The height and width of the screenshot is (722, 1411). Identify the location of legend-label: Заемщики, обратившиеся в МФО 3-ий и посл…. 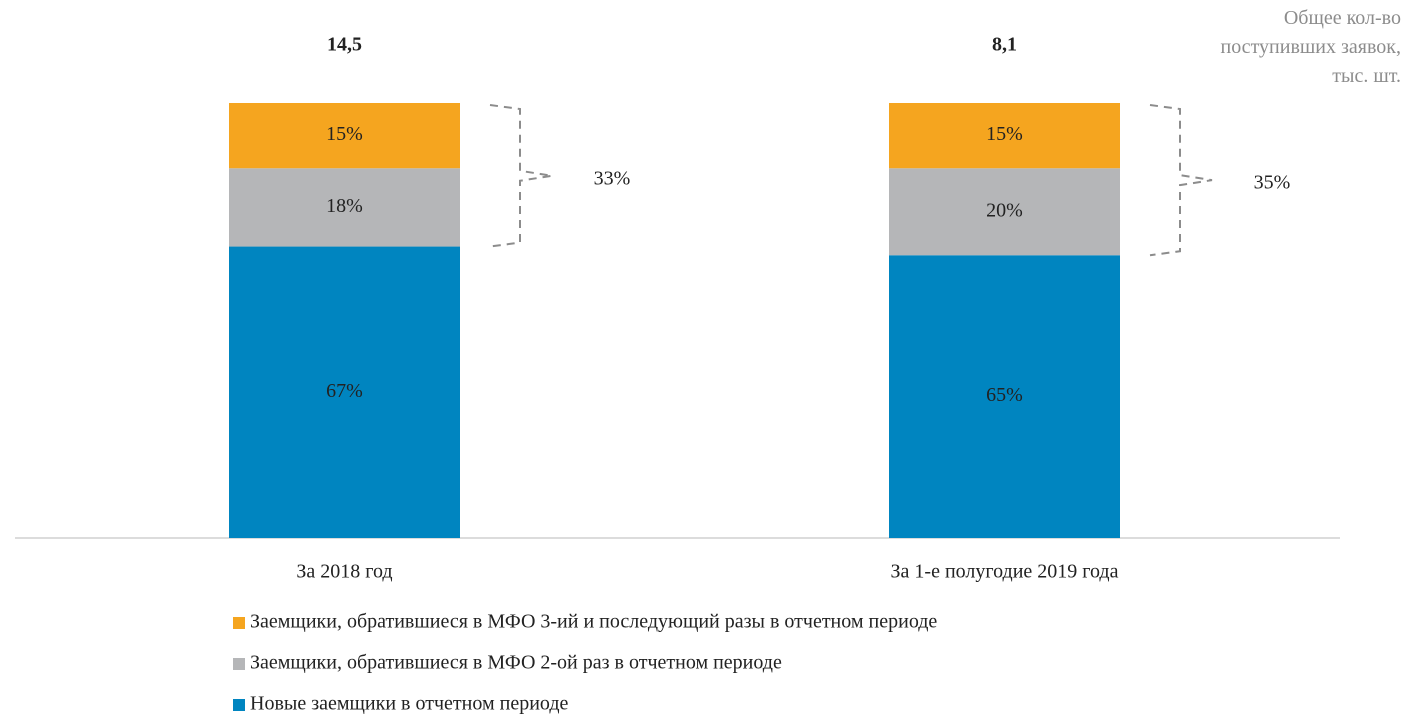
(593, 622).